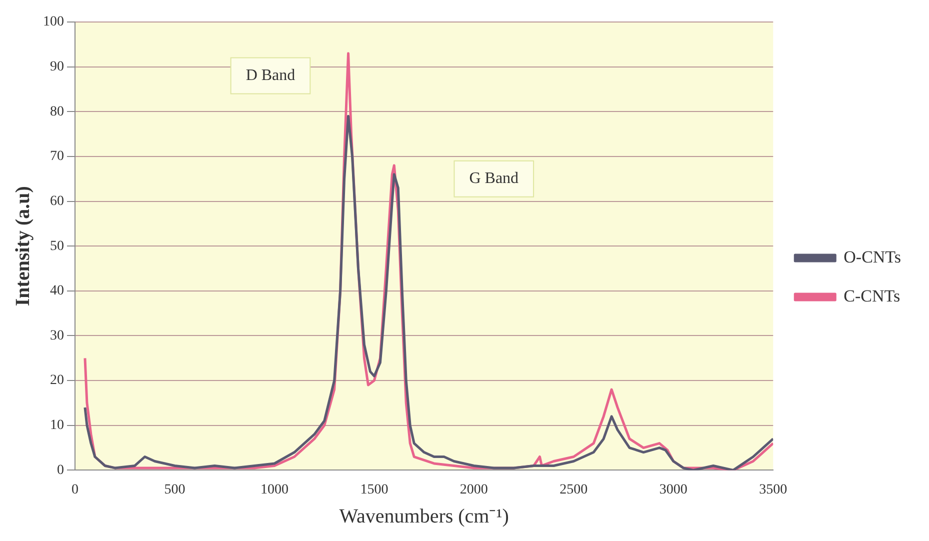  I want to click on y-tick-label: 60, so click(57, 201).